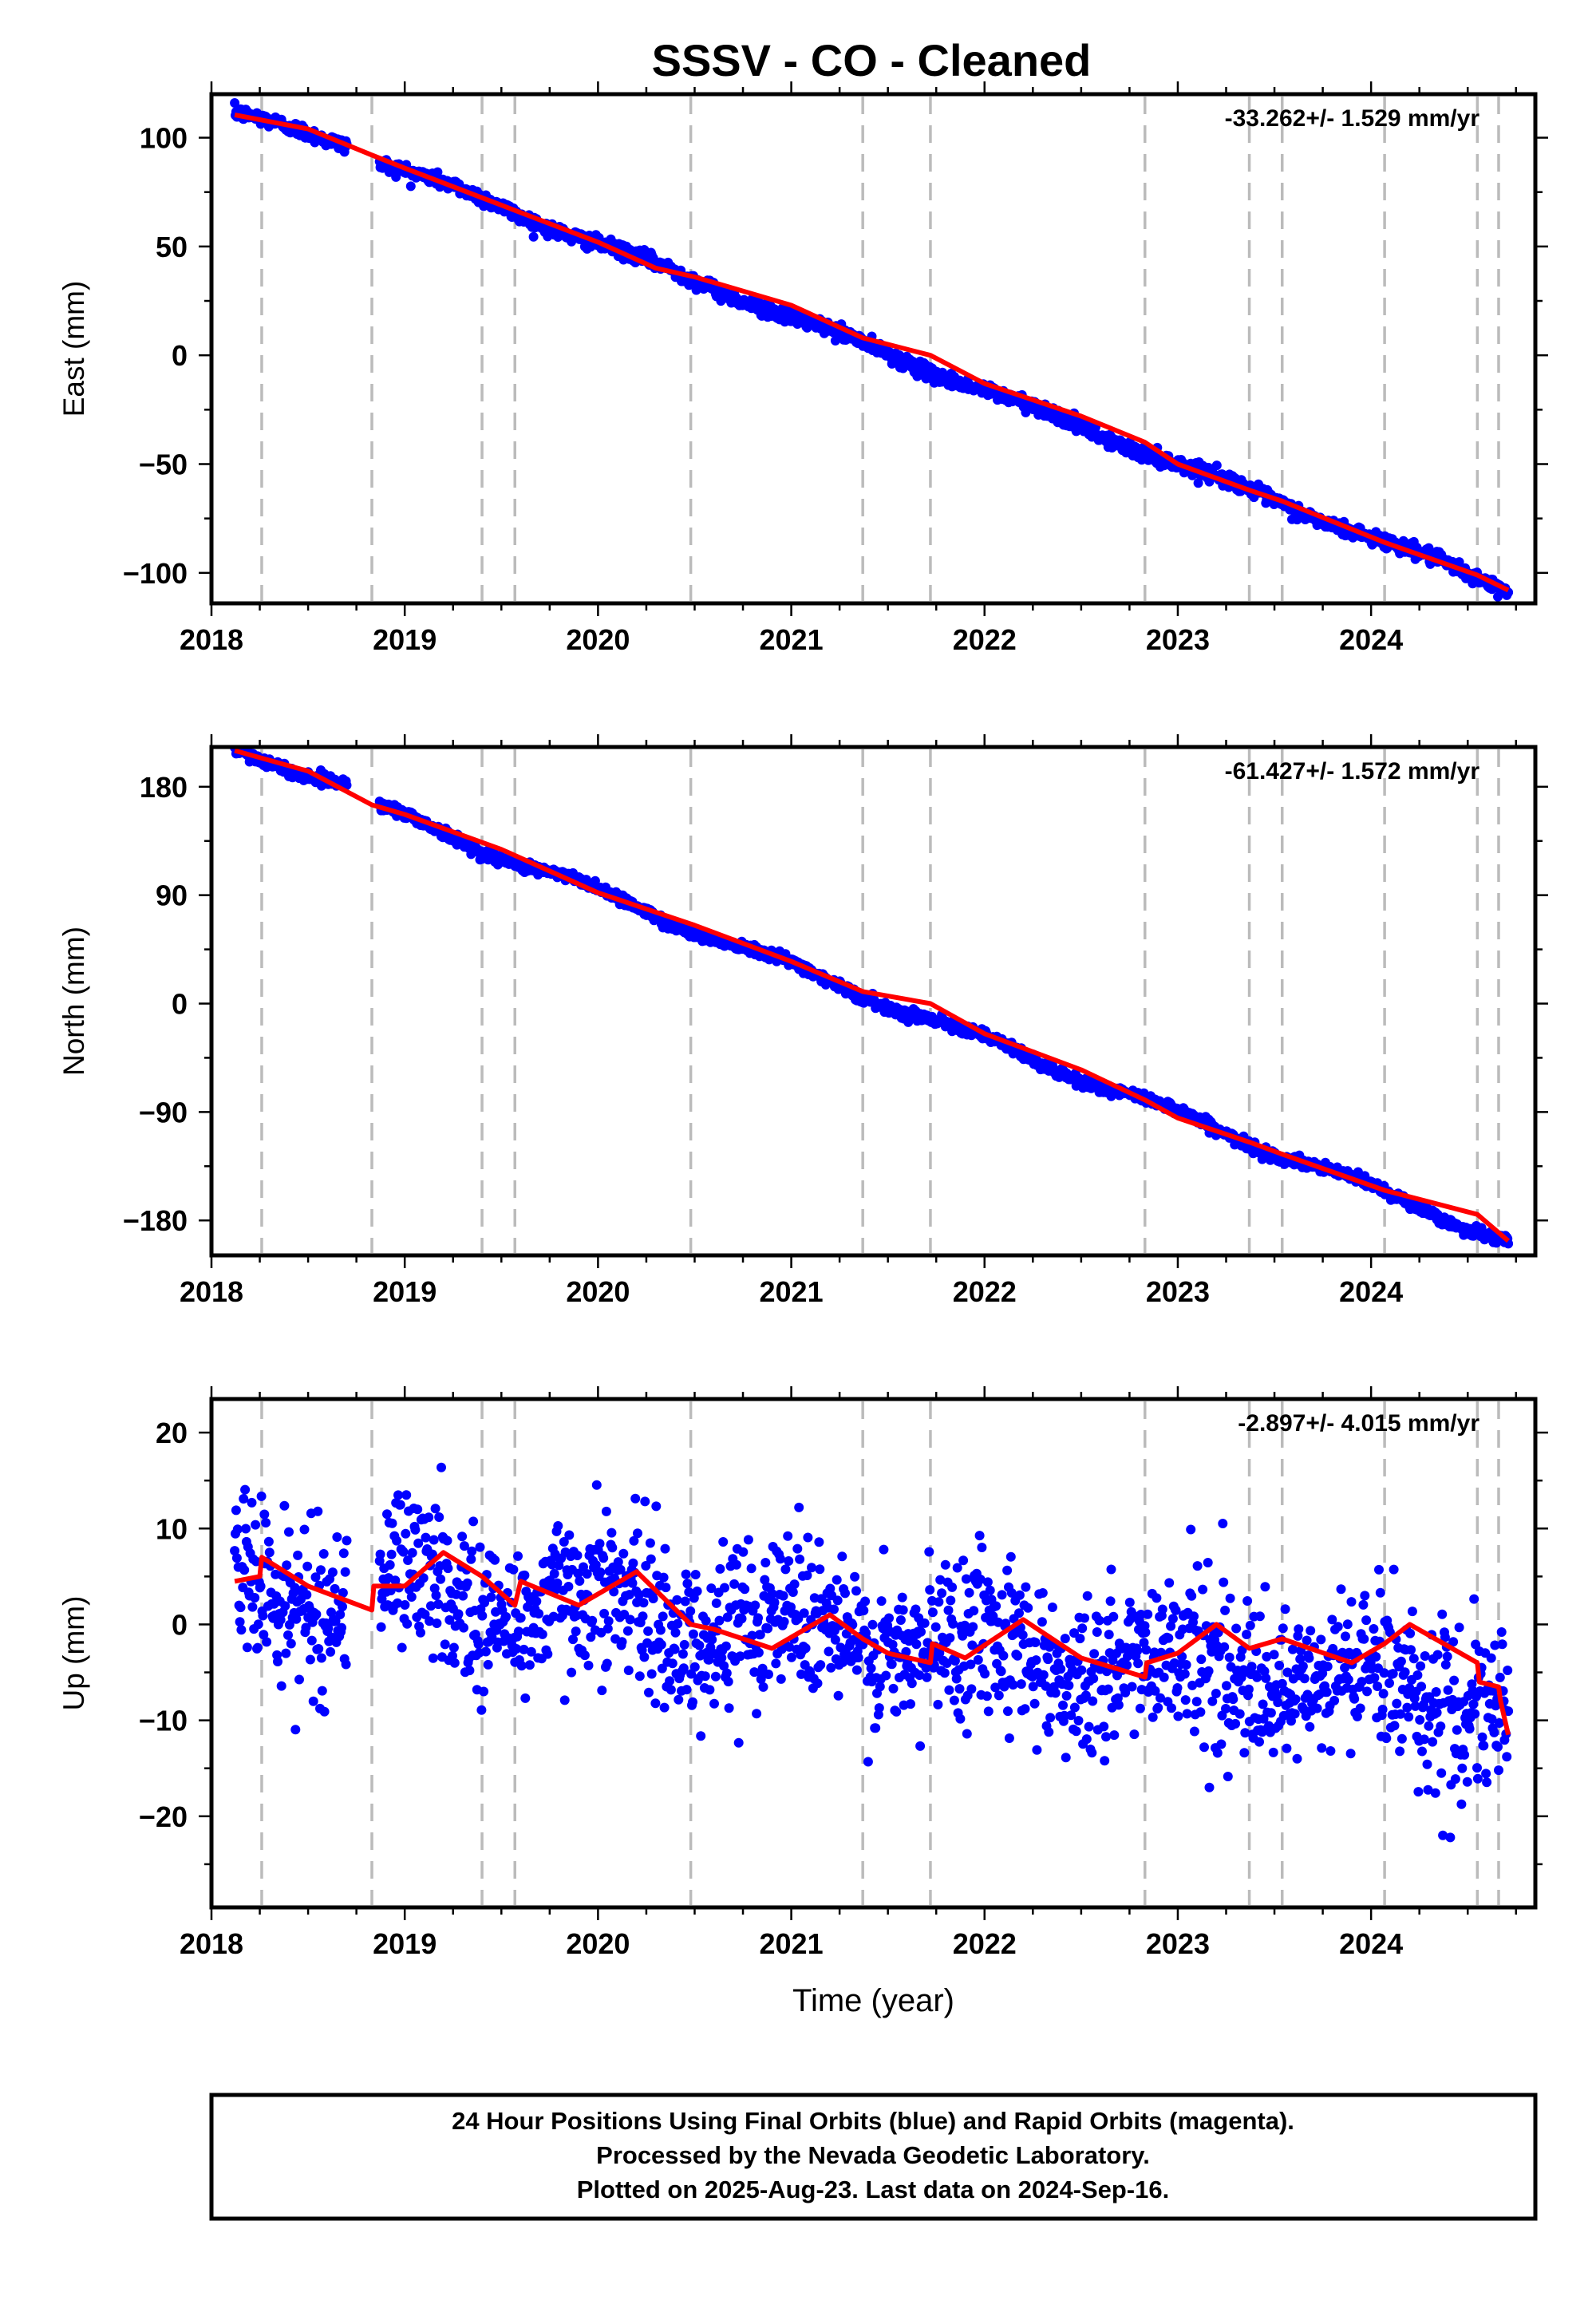  What do you see at coordinates (164, 138) in the screenshot?
I see `y-tick-label: 100` at bounding box center [164, 138].